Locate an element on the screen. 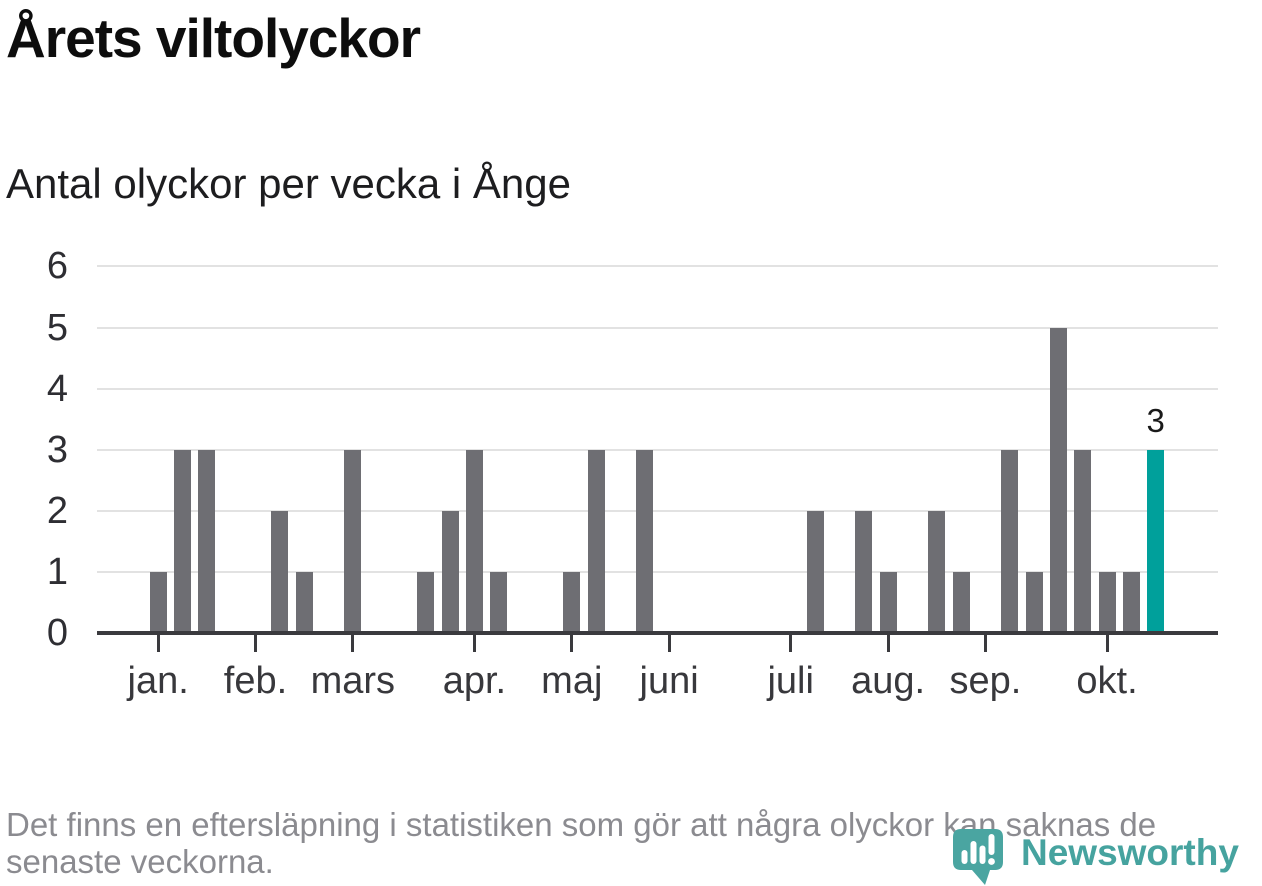 This screenshot has height=886, width=1262. y-axis-label: 3 is located at coordinates (57, 449).